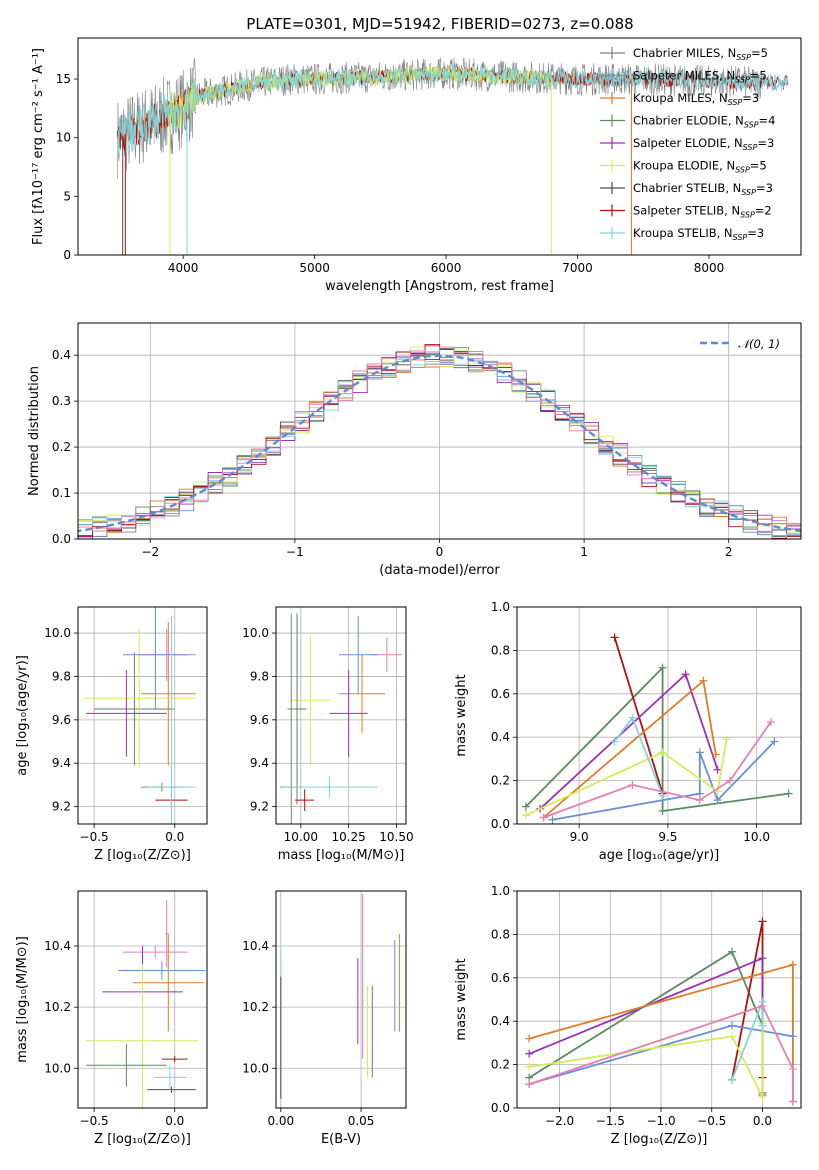  Describe the element at coordinates (255, 1007) in the screenshot. I see `y-tick-label: 10.2` at that location.